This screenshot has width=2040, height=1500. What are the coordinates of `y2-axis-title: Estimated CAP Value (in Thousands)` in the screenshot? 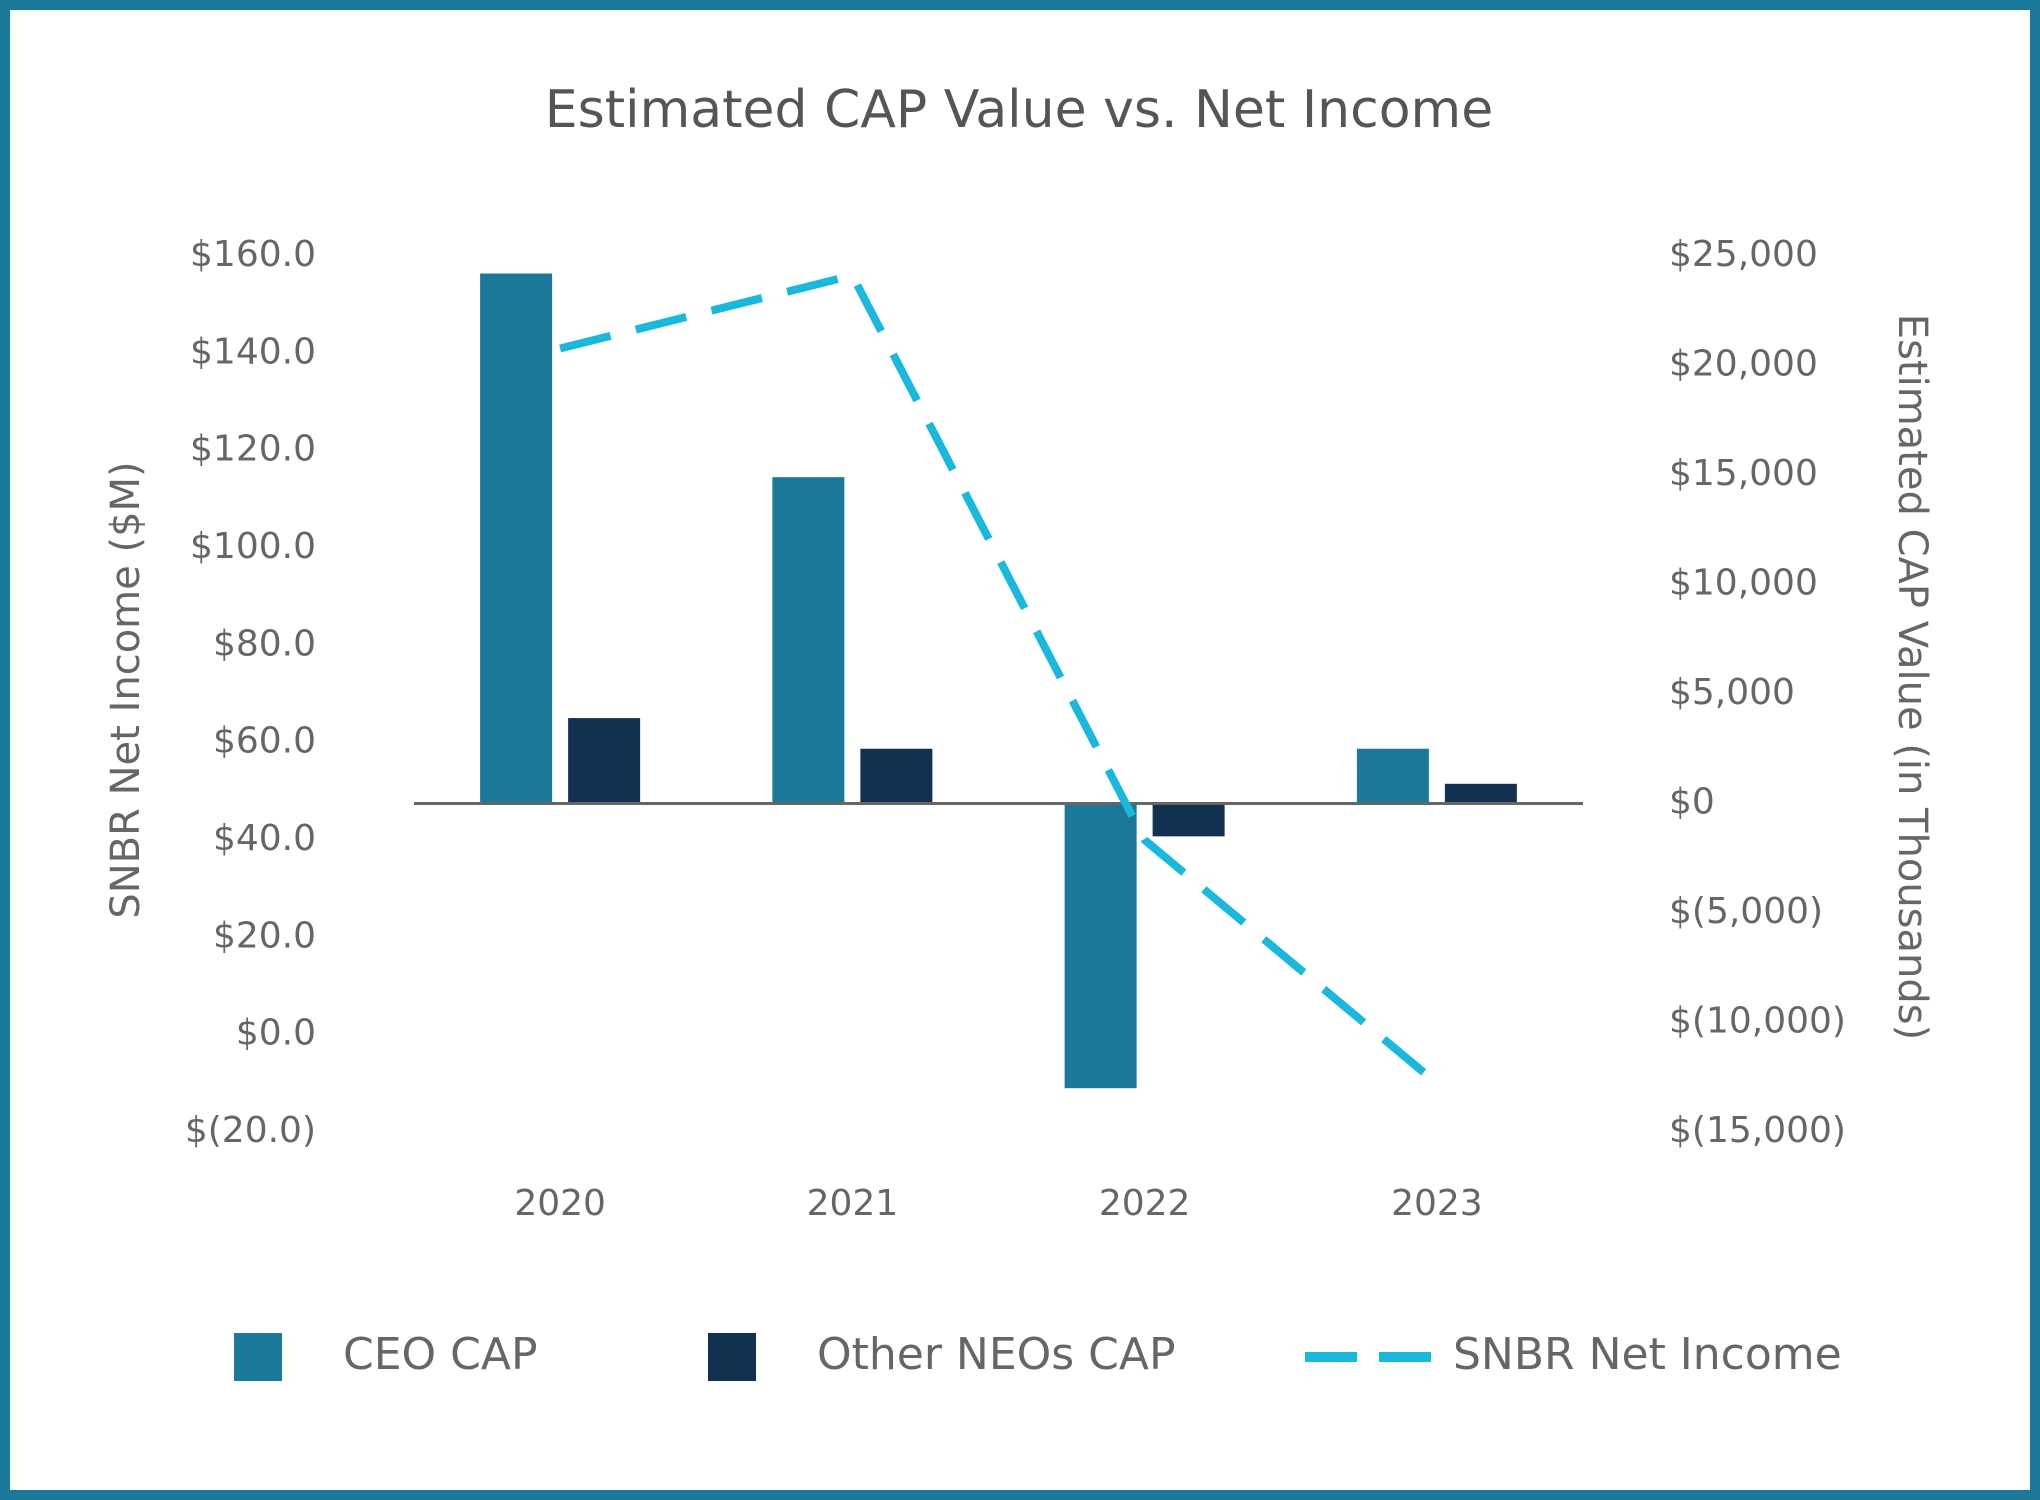 It's located at (1912, 677).